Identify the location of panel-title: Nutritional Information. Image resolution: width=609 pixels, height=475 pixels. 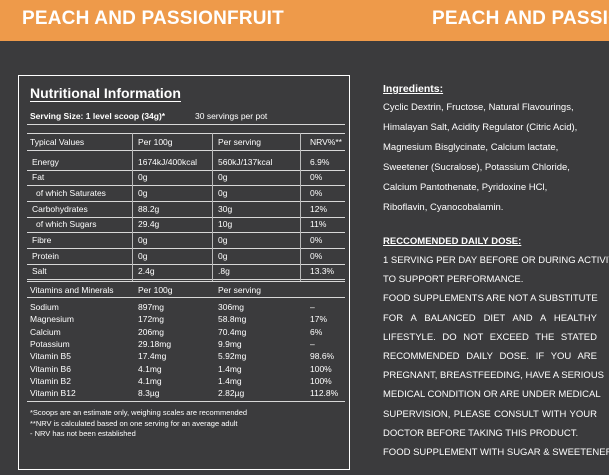
(105, 93).